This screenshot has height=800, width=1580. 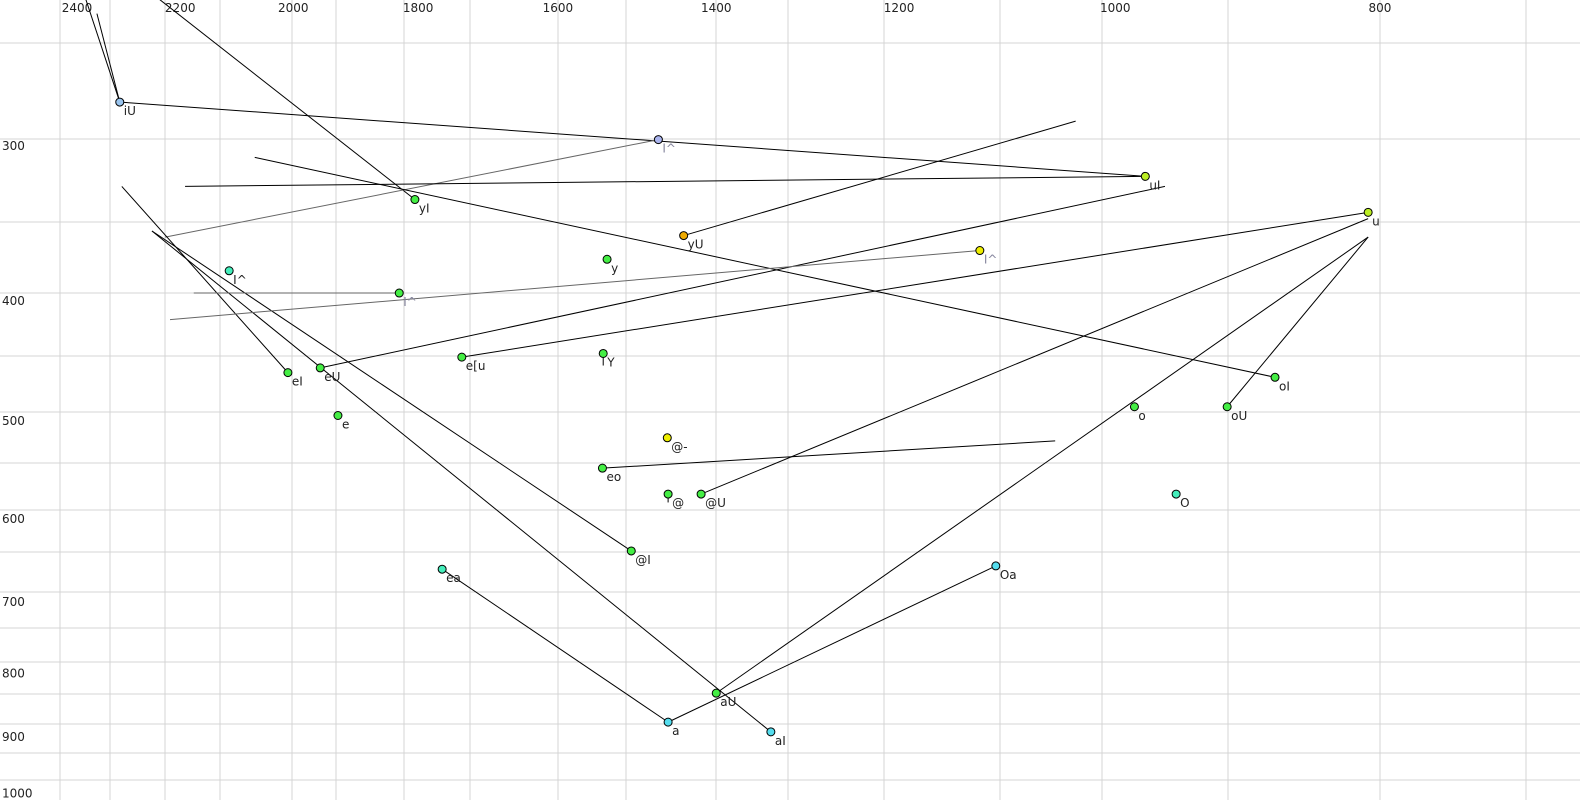 I want to click on vowel-label: ea, so click(x=453, y=578).